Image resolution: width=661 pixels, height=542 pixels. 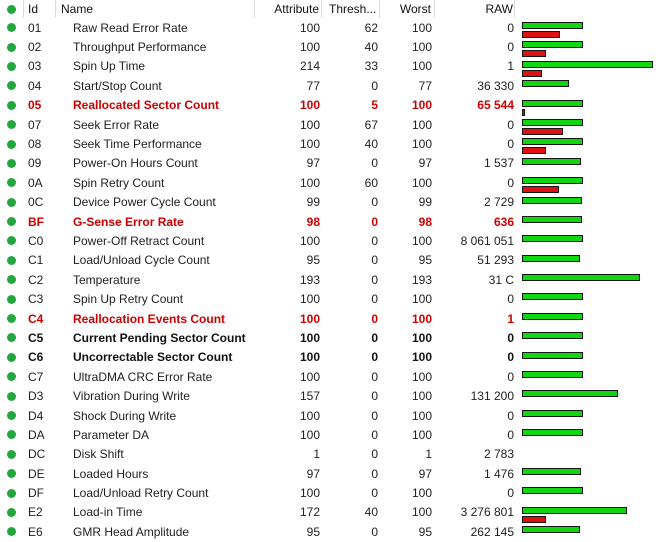 What do you see at coordinates (330, 492) in the screenshot?
I see `table-row: DF Load/Unload Retry Count 100 0 100 0` at bounding box center [330, 492].